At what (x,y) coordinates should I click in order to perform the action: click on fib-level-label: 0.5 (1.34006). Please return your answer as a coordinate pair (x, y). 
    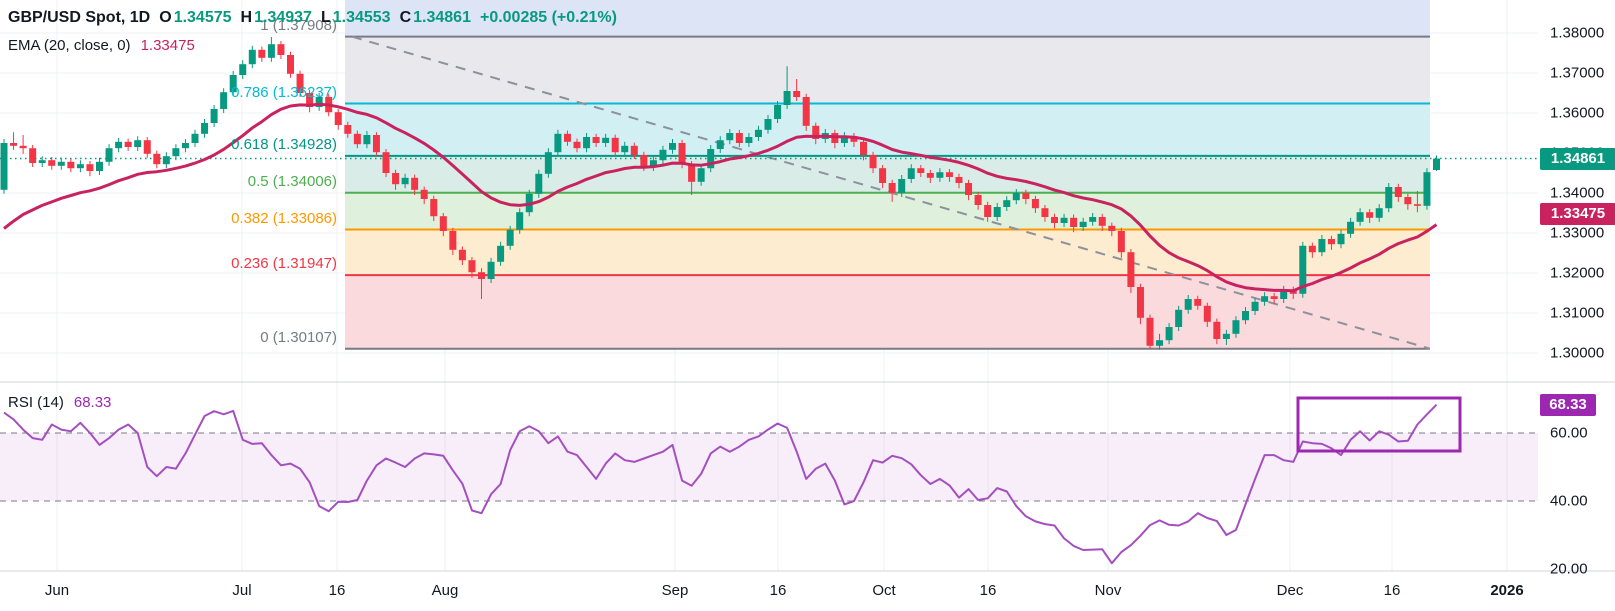
    Looking at the image, I should click on (292, 181).